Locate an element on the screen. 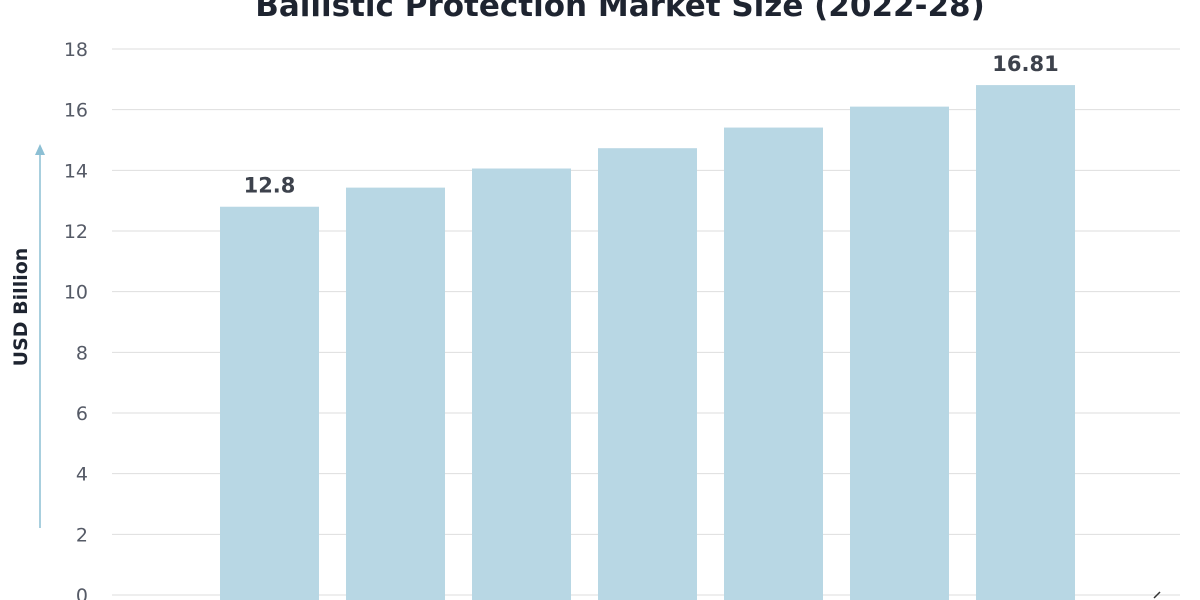 Image resolution: width=1200 pixels, height=600 pixels. y-tick-label: 8 is located at coordinates (82, 353).